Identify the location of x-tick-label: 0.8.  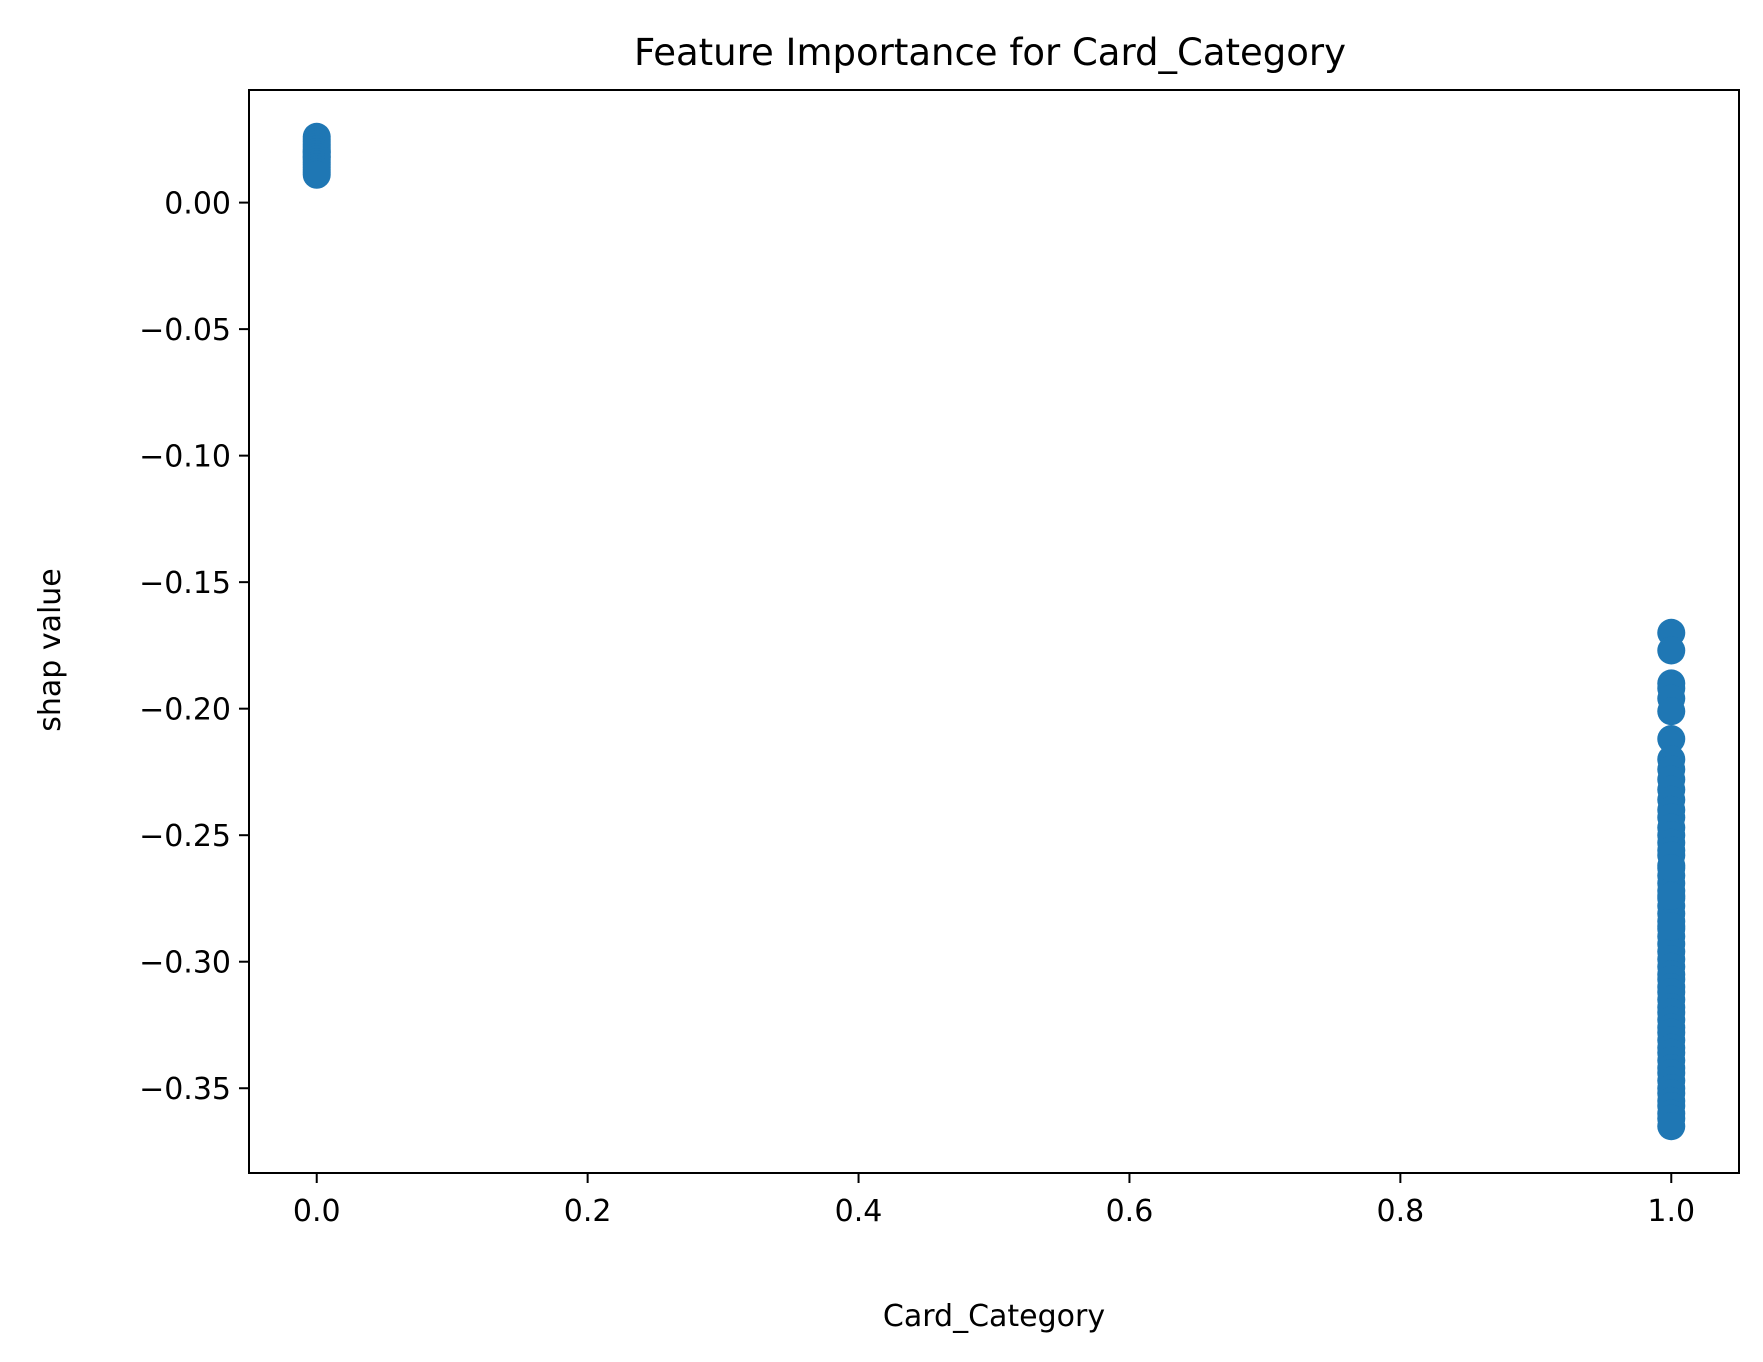
(1401, 1211).